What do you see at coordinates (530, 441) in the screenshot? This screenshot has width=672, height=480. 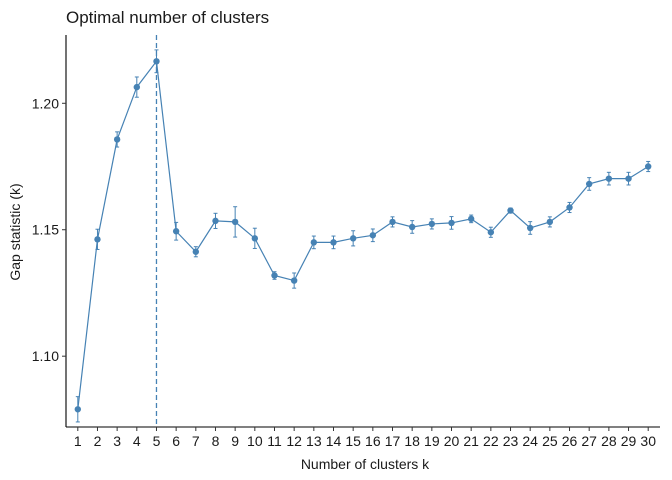 I see `x-tick-label: 24` at bounding box center [530, 441].